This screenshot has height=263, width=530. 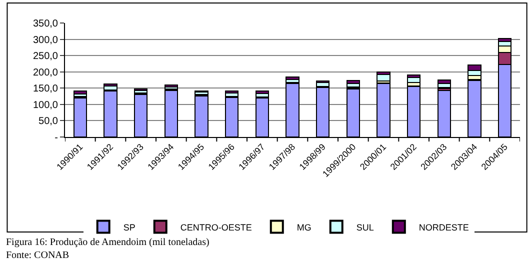 I want to click on text: Figura 16: Produção de Amendoim (mil toneladas), so click(x=108, y=242).